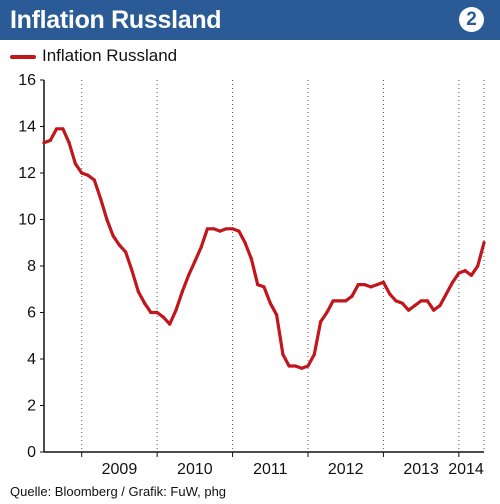 The image size is (500, 504). Describe the element at coordinates (116, 20) in the screenshot. I see `chart-title: Inflation Russland` at that location.